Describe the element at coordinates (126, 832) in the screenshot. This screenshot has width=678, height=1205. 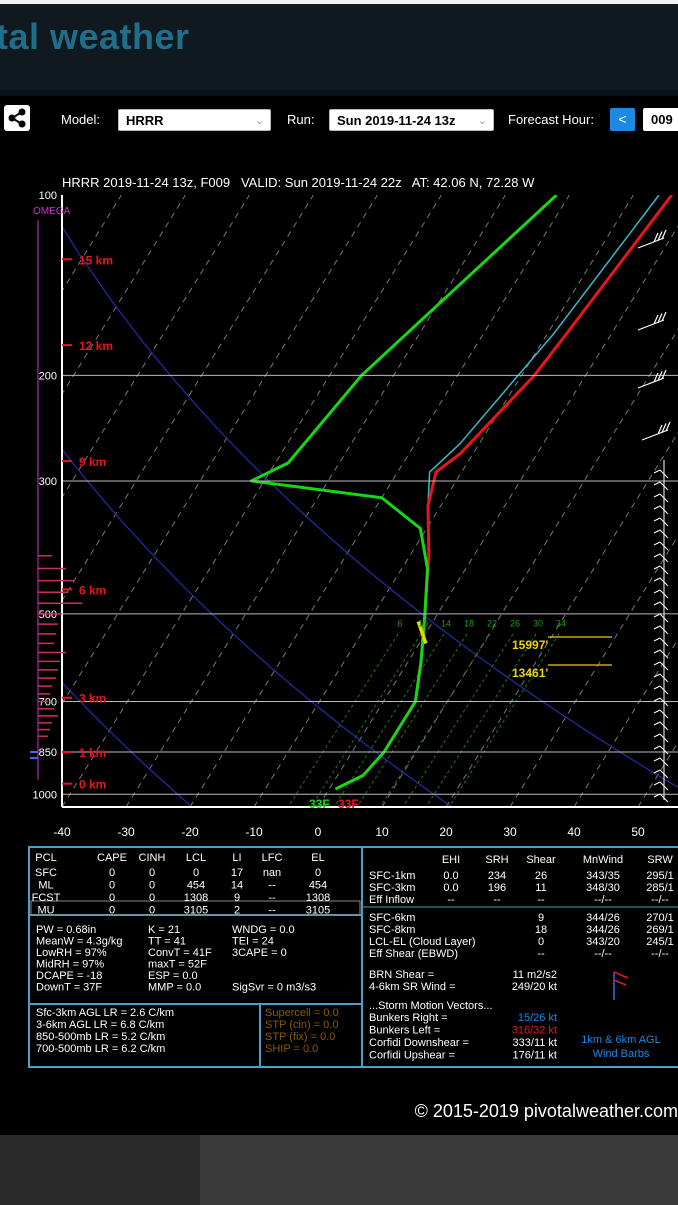
I see `x-tick-label: -30` at that location.